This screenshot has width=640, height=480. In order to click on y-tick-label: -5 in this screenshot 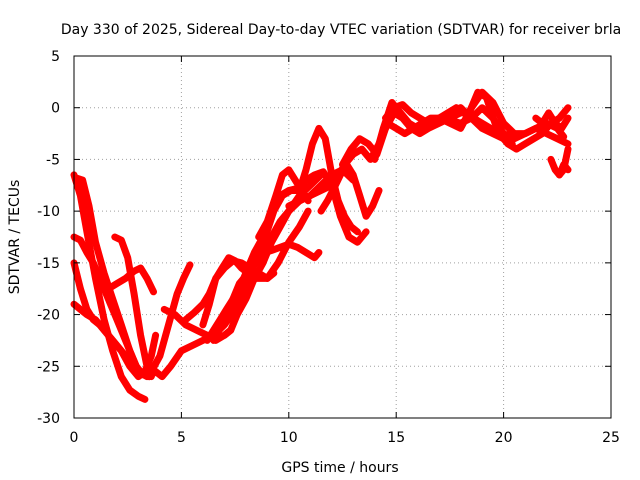, I will do `click(53, 160)`.